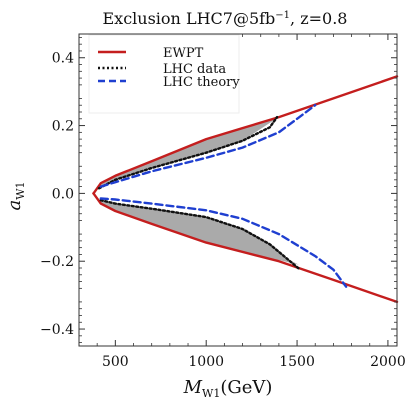 Image resolution: width=409 pixels, height=409 pixels. I want to click on series-line-lhc-data-lower, so click(200, 234).